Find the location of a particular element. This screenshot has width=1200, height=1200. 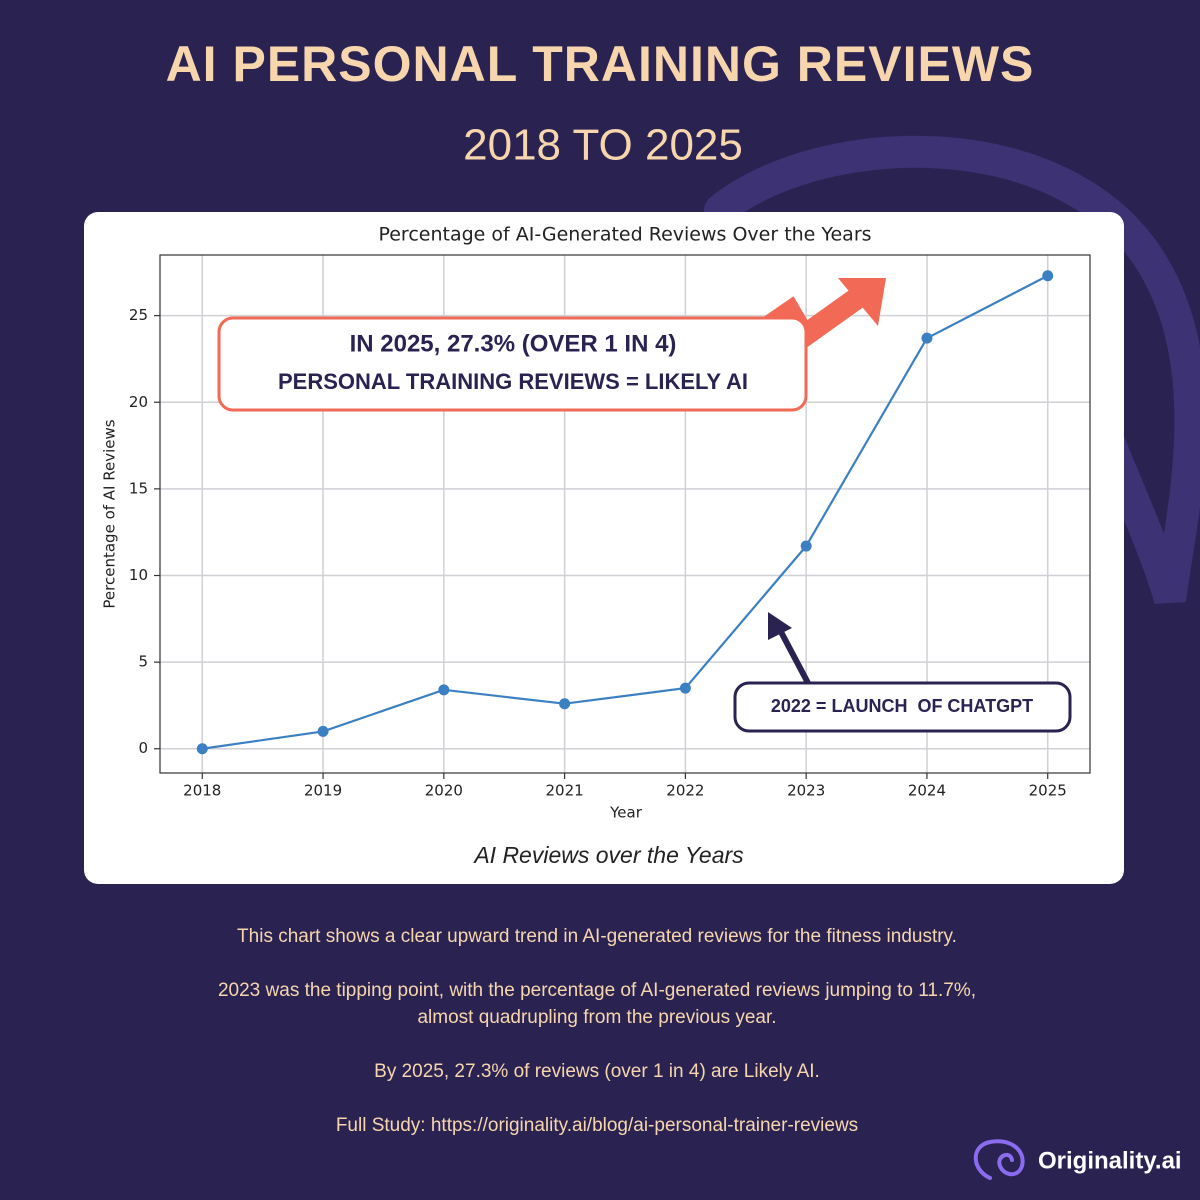

y-tick-label: 15 is located at coordinates (138, 488).